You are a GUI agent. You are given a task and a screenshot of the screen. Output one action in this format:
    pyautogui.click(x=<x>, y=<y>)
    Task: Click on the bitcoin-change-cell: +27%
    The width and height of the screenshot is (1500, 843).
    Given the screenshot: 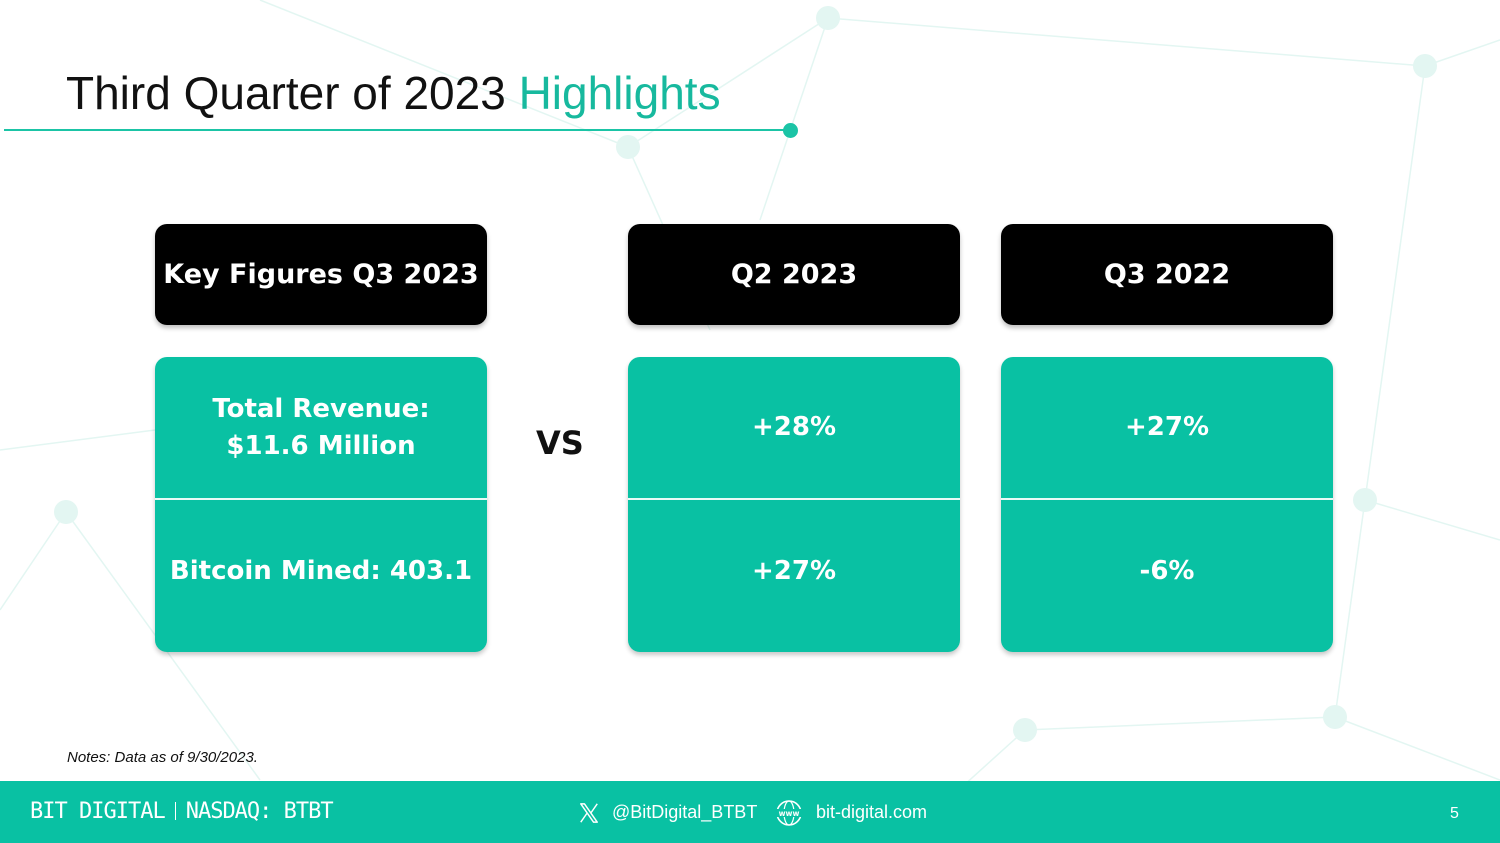 What is the action you would take?
    pyautogui.click(x=794, y=571)
    